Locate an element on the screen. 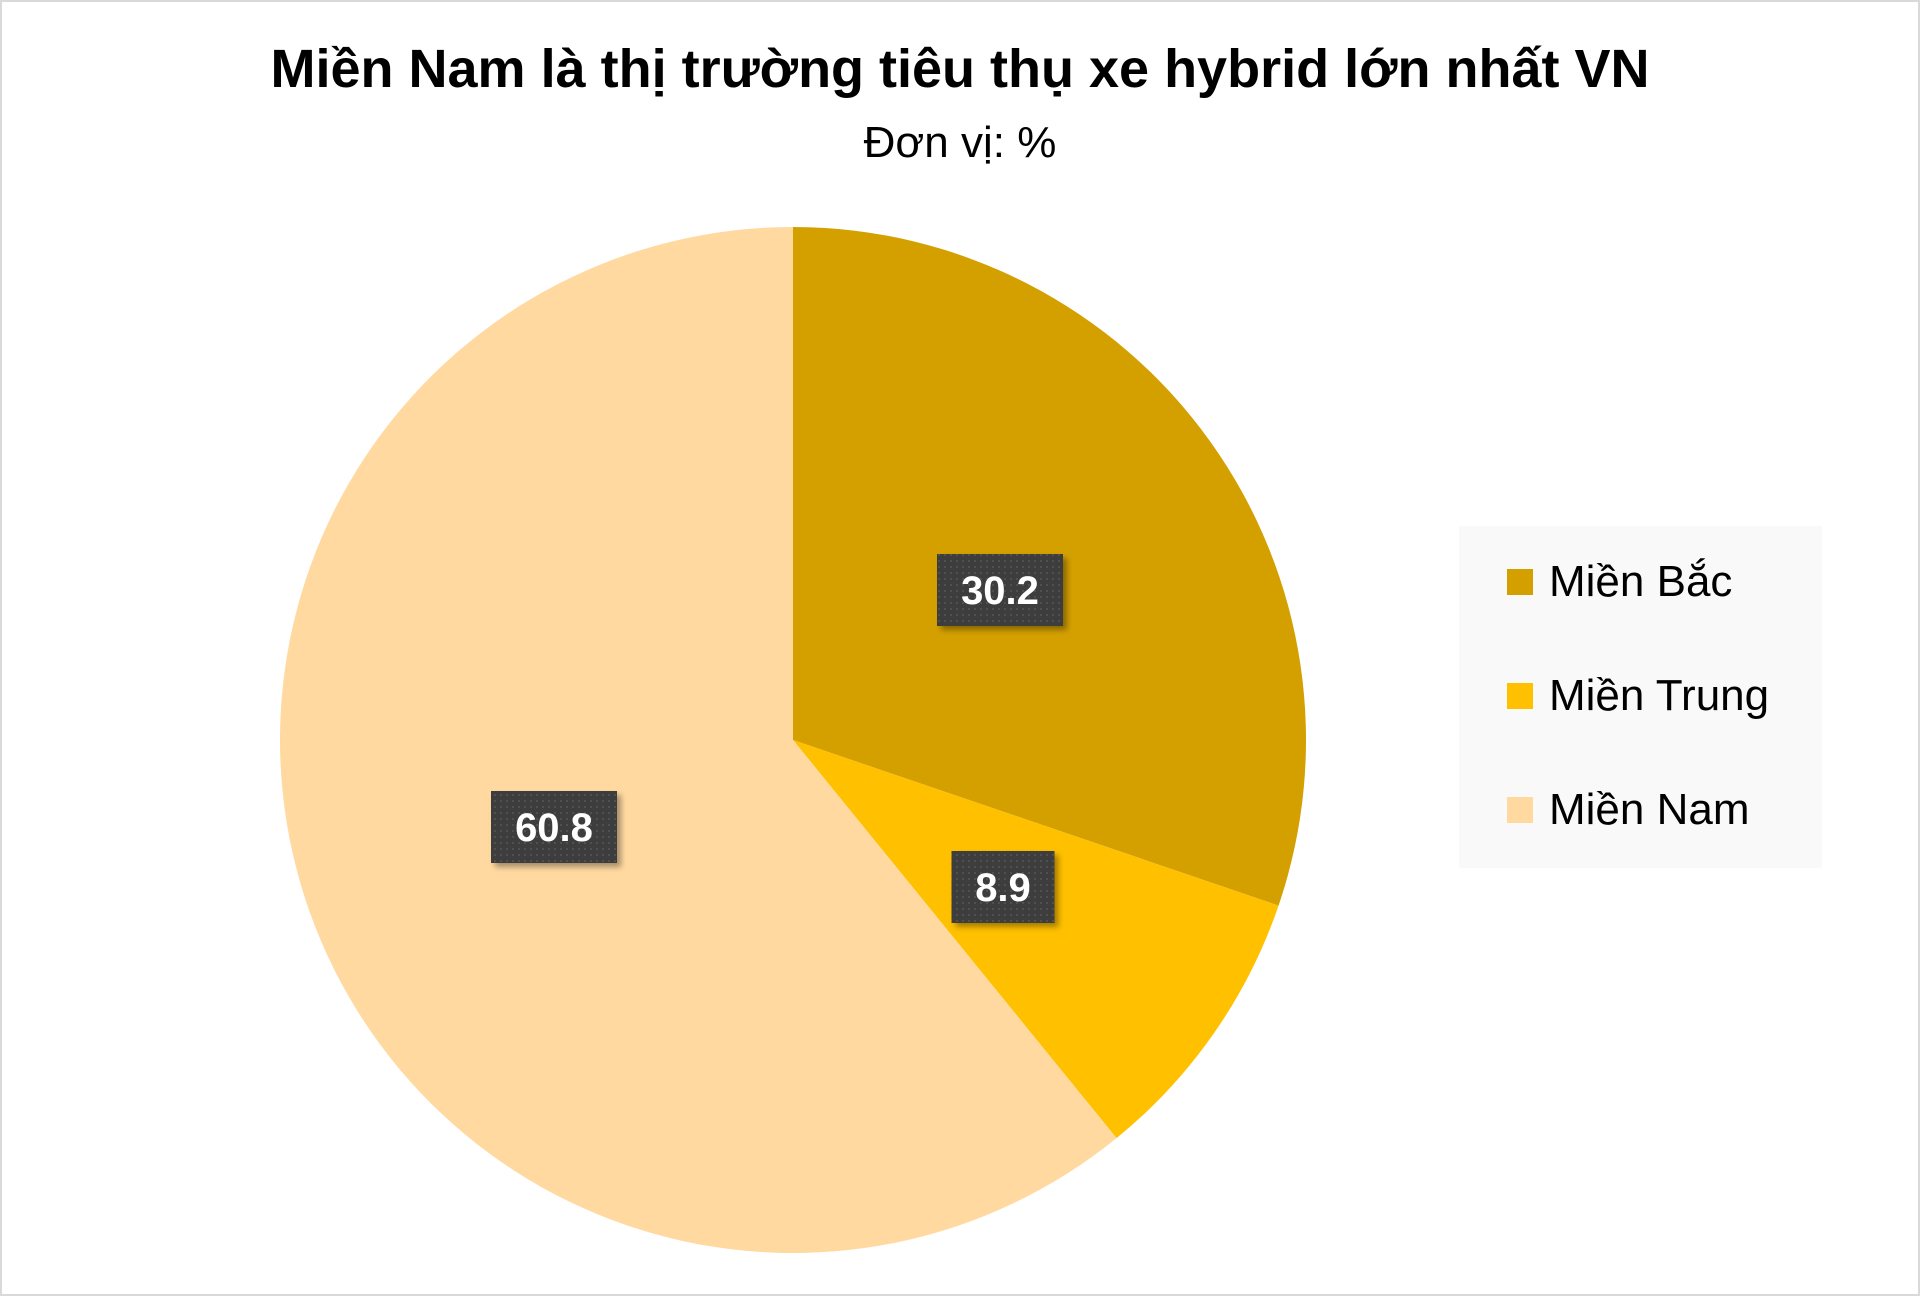 This screenshot has width=1920, height=1296. data-label-mien-bac: 30.2 is located at coordinates (1000, 590).